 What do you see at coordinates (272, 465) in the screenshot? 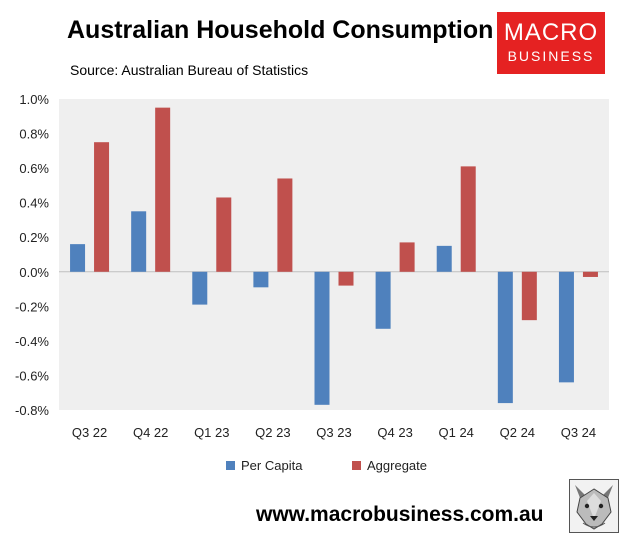
I see `legend-label: Per Capita` at bounding box center [272, 465].